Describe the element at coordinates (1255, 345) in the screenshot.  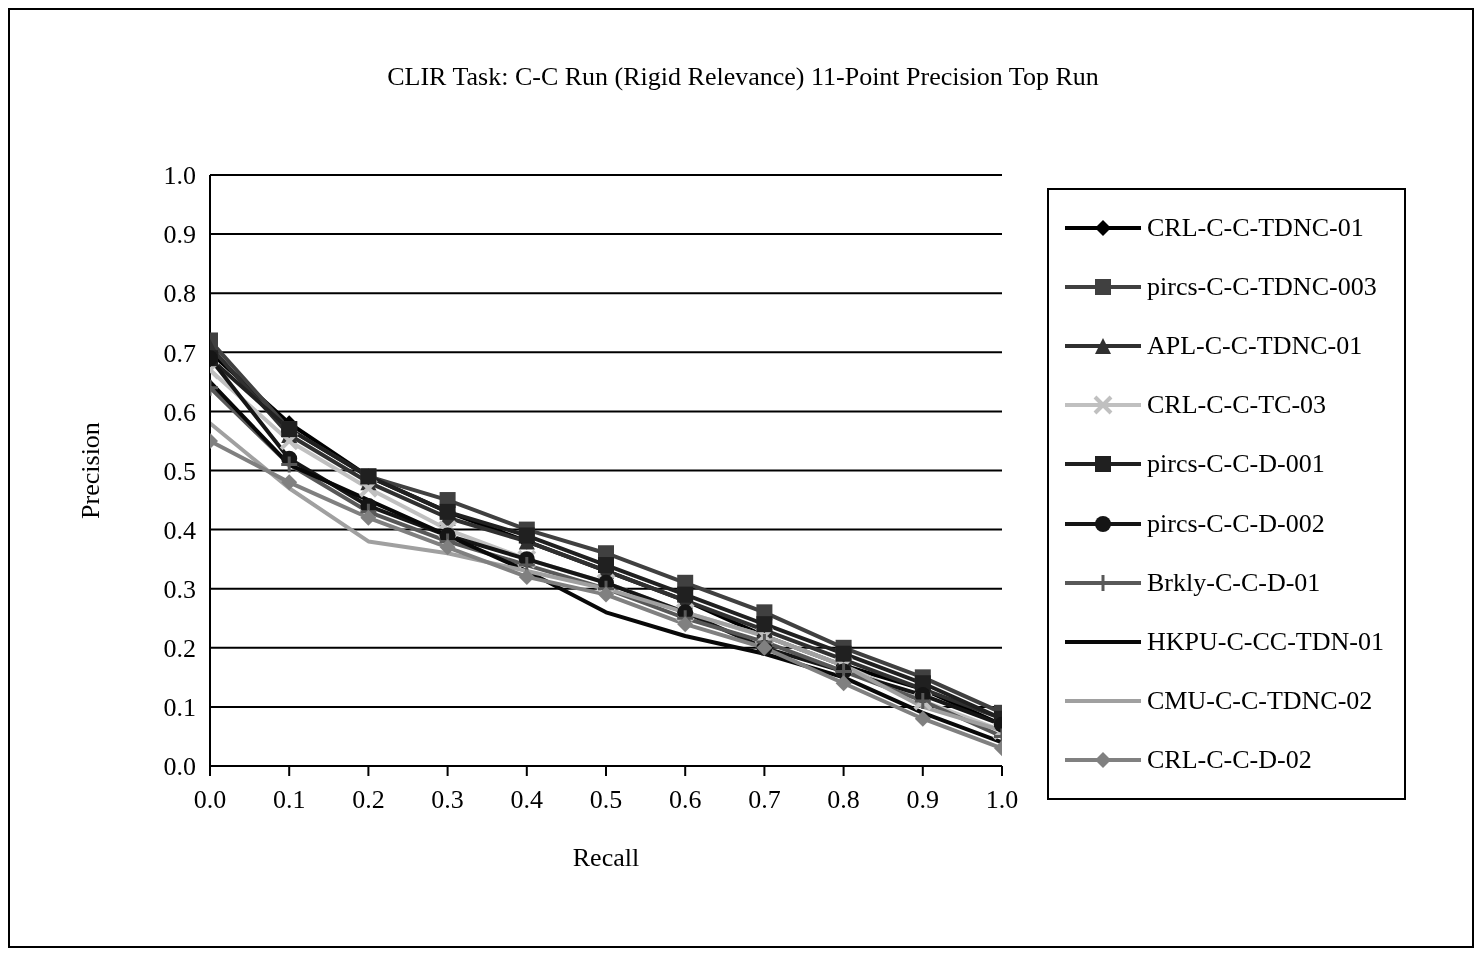
I see `legend-label: APL-C-C-TDNC-01` at that location.